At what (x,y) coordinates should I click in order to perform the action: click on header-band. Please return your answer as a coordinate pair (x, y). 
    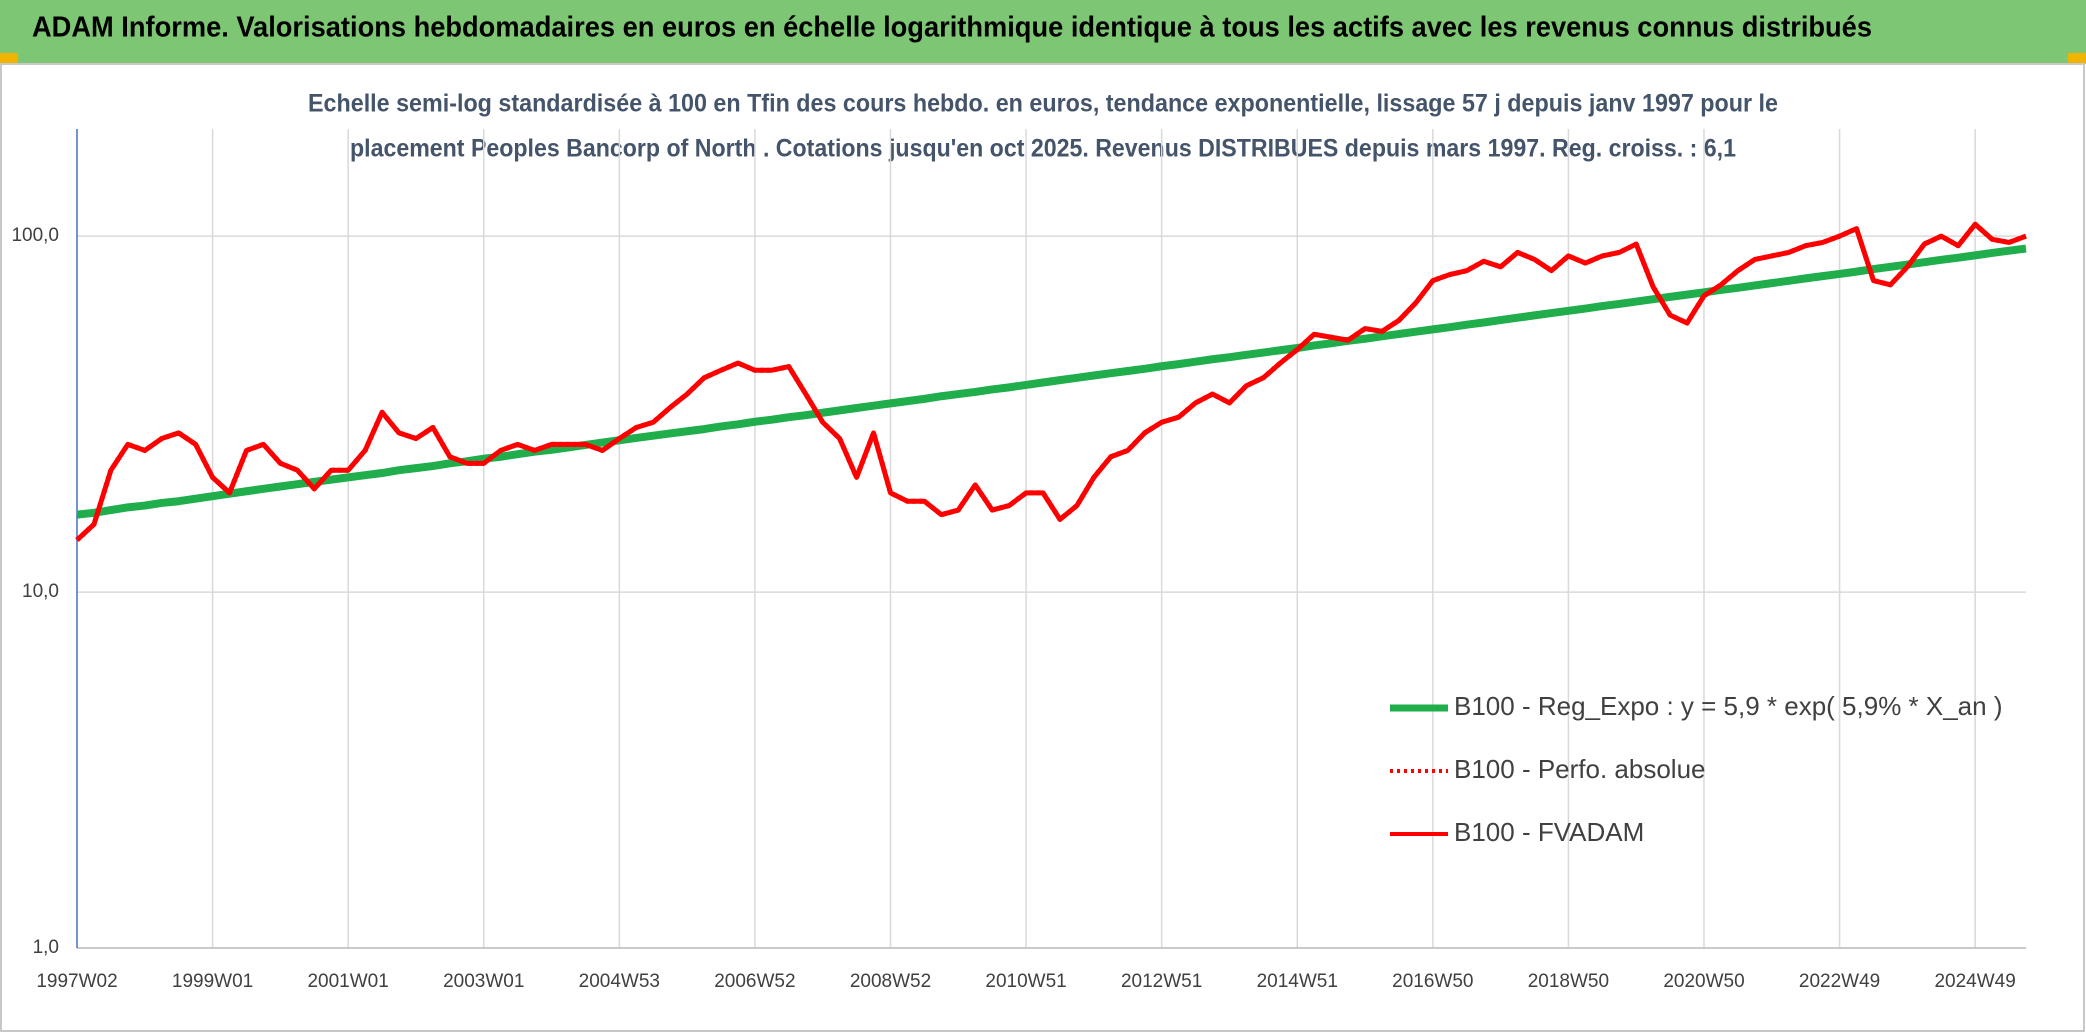
    Looking at the image, I should click on (1043, 32).